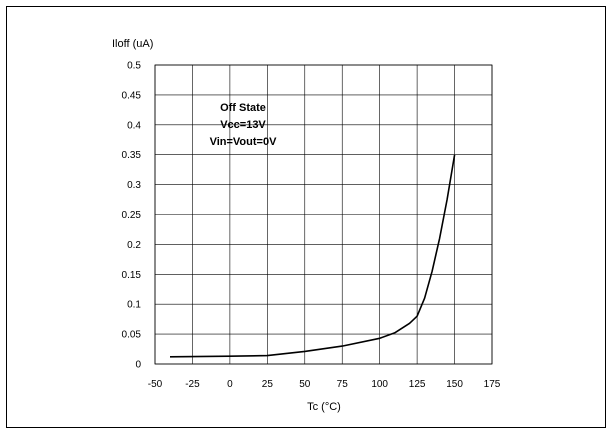  Describe the element at coordinates (243, 108) in the screenshot. I see `annotation-line-1: Off State` at that location.